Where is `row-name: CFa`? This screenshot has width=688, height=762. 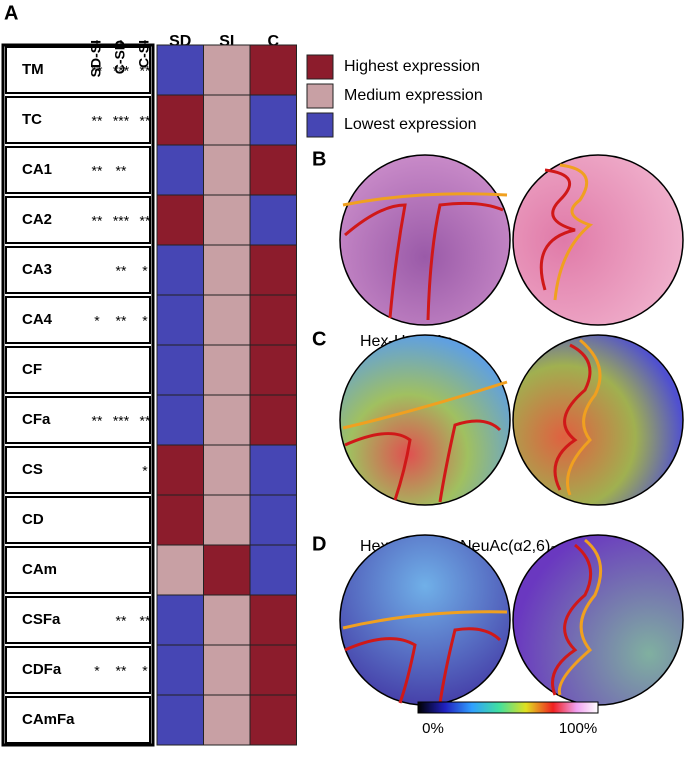
row-name: CFa is located at coordinates (36, 419).